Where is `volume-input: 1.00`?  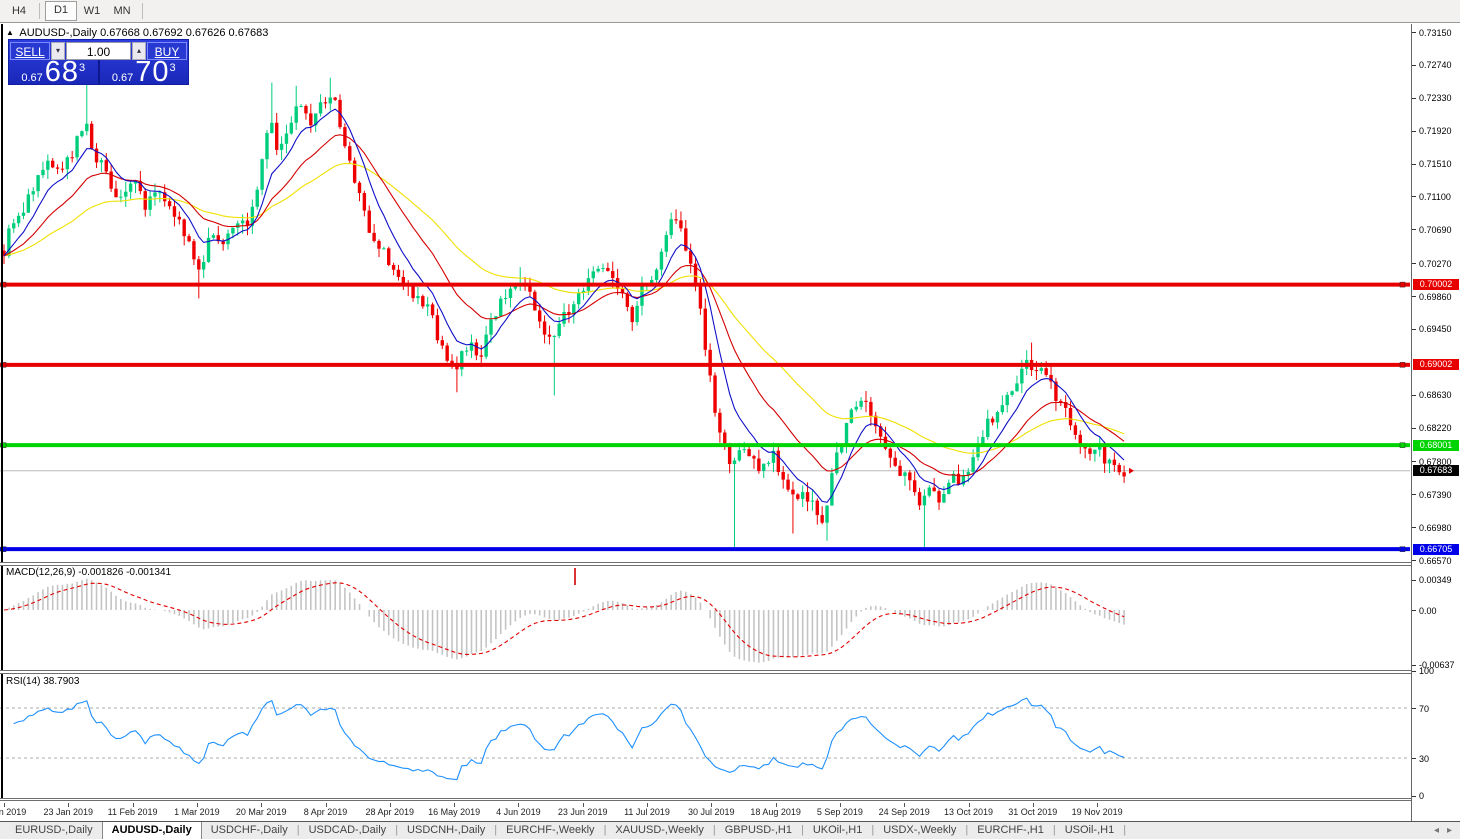 volume-input: 1.00 is located at coordinates (98, 50).